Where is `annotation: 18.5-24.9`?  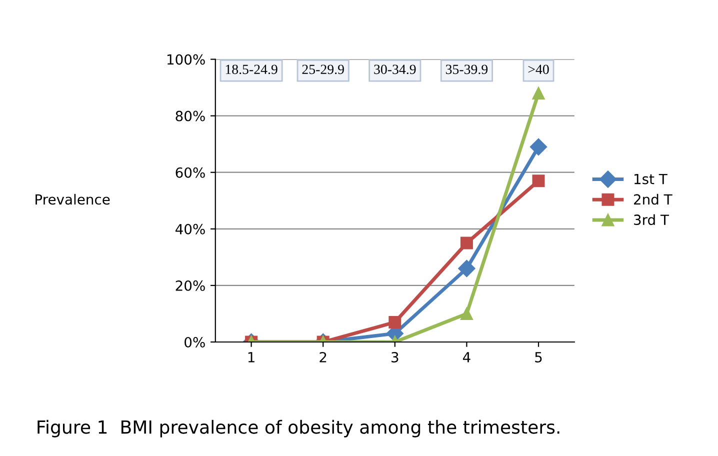
annotation: 18.5-24.9 is located at coordinates (252, 69).